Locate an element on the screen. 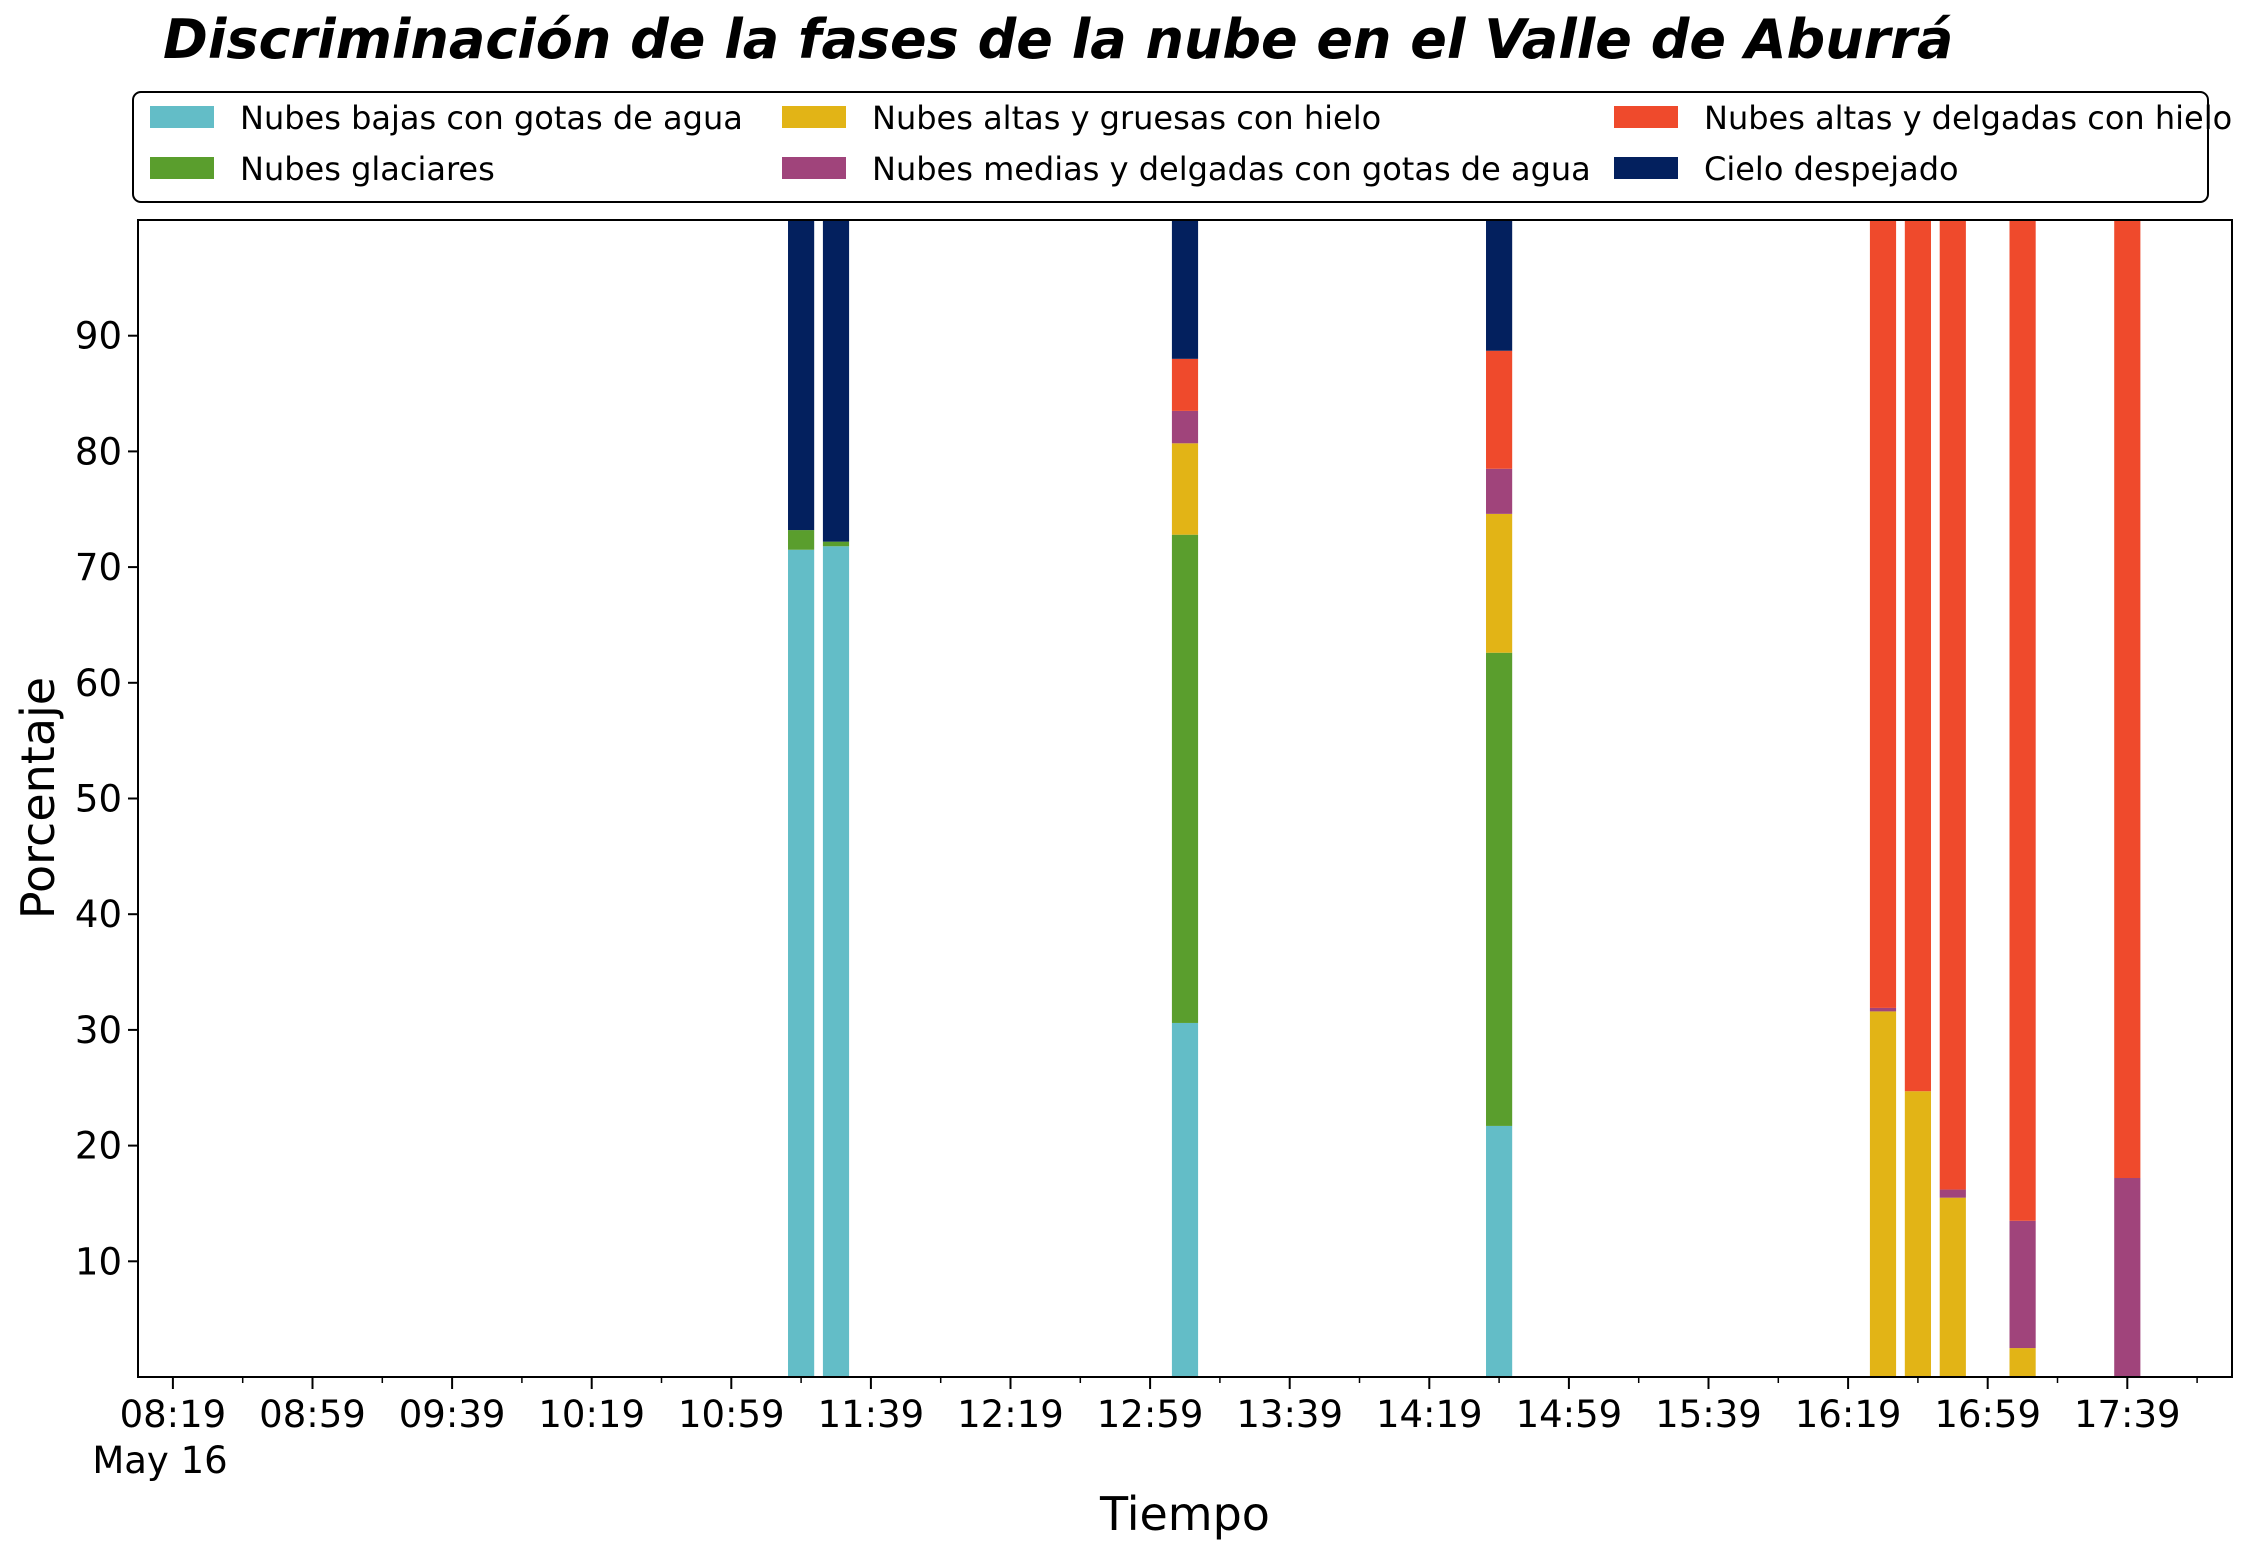  legend-label: Nubes bajas con gotas de agua is located at coordinates (491, 118).